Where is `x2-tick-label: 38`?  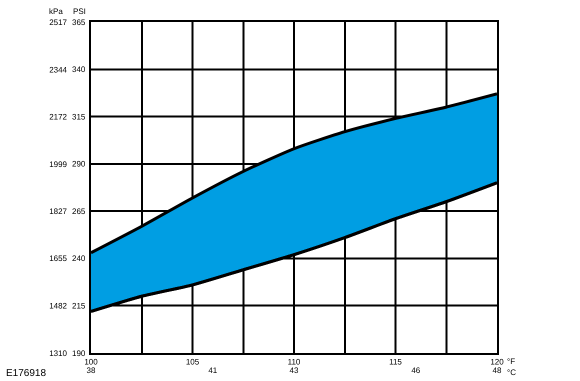 x2-tick-label: 38 is located at coordinates (91, 370).